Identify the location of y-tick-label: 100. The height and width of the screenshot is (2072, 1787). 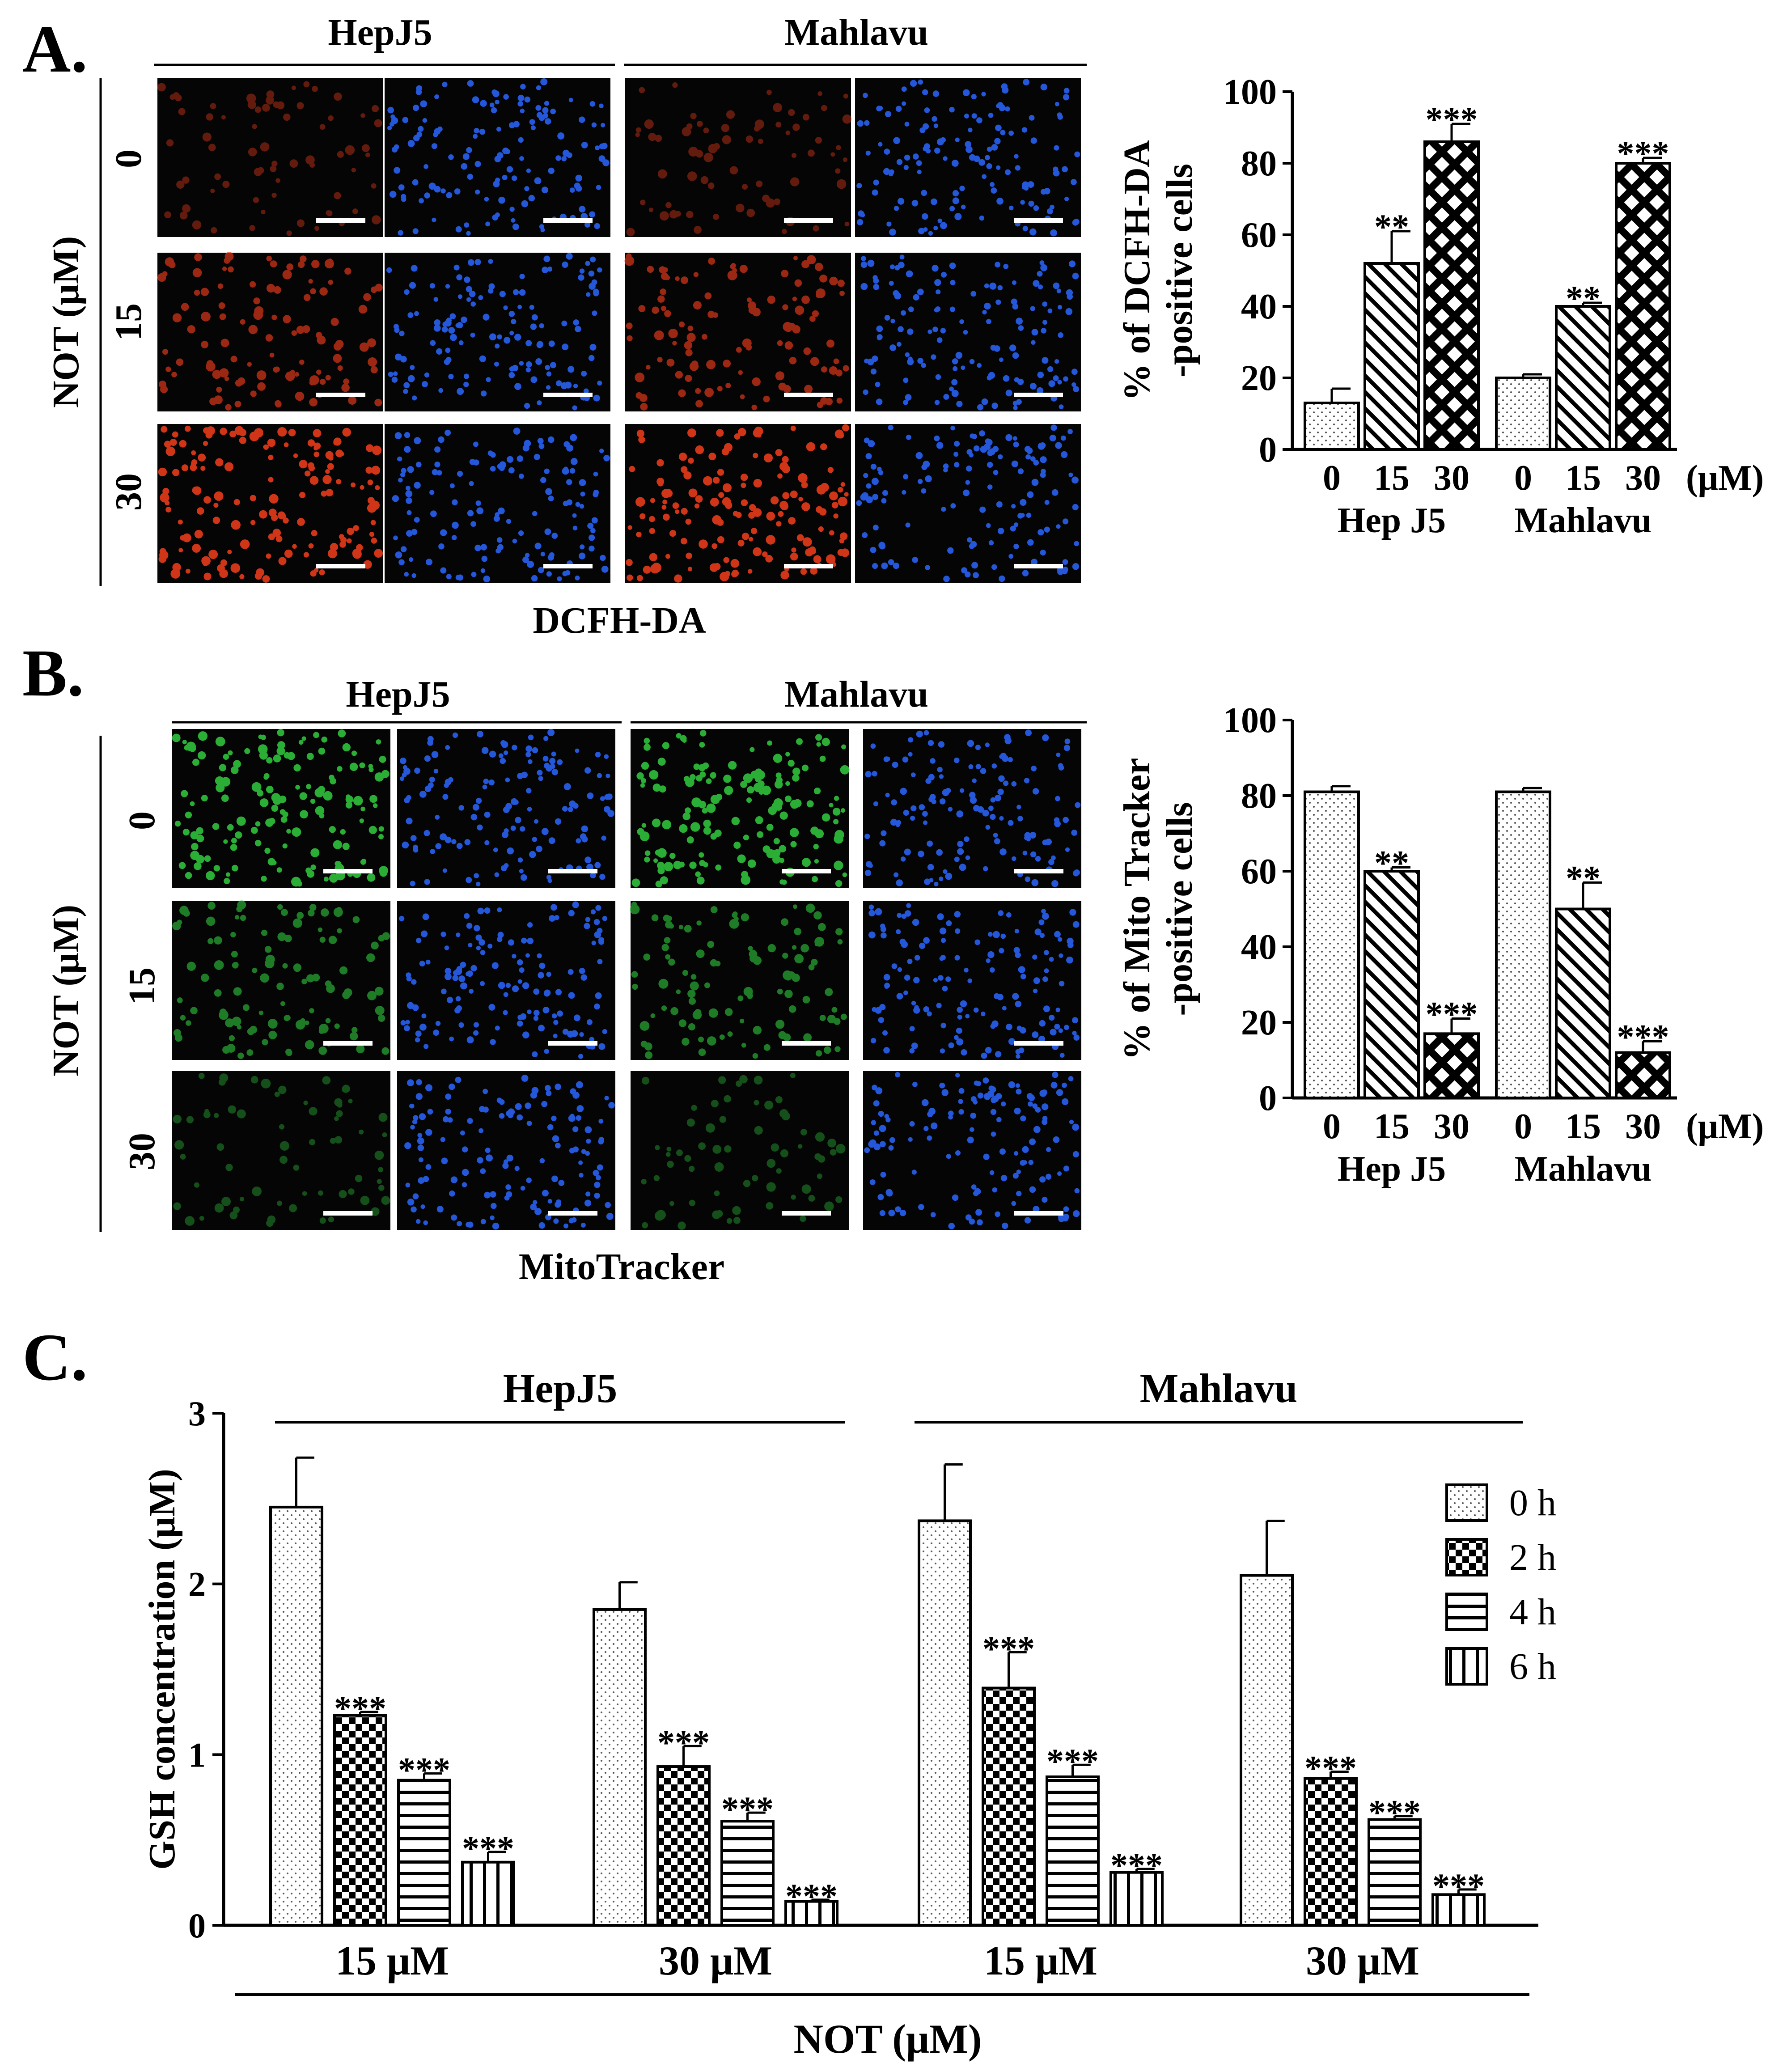
(1250, 92).